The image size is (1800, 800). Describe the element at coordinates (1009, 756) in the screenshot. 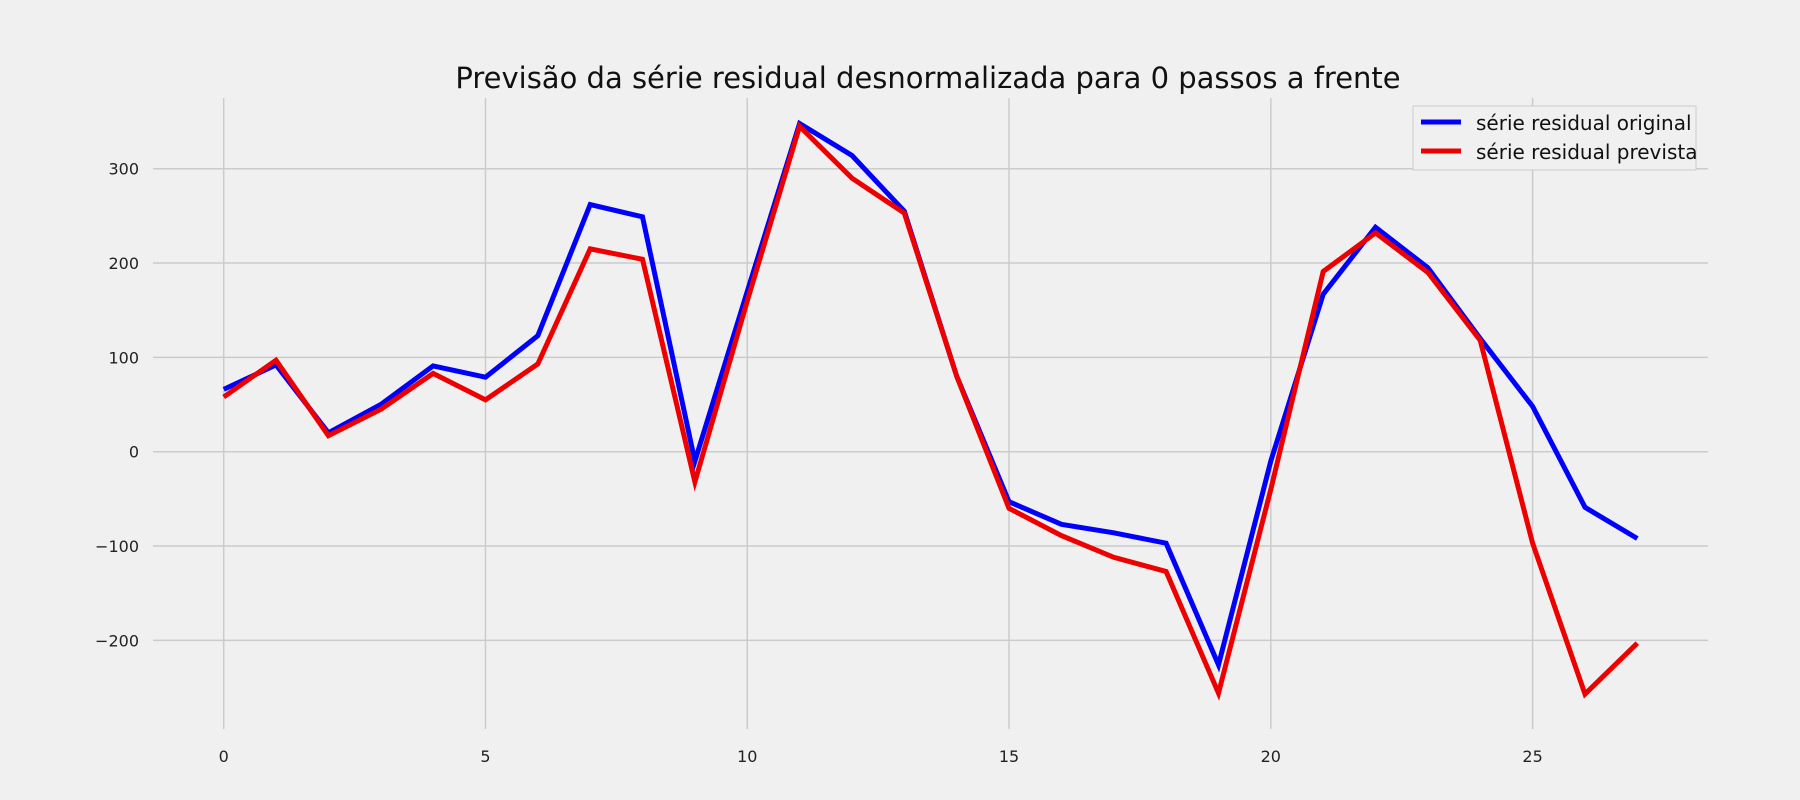

I see `x-tick-label: 15` at that location.